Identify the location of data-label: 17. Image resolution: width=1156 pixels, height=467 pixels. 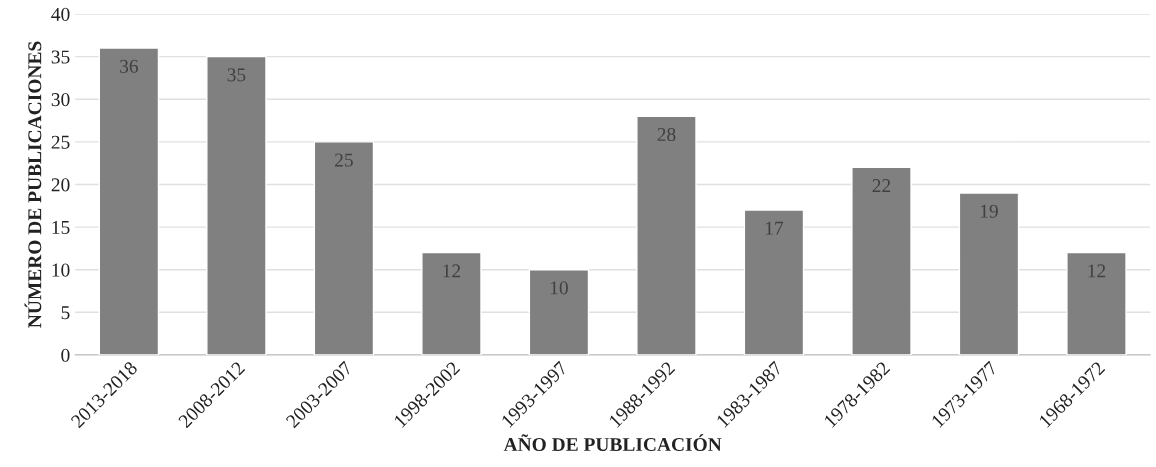
(774, 228).